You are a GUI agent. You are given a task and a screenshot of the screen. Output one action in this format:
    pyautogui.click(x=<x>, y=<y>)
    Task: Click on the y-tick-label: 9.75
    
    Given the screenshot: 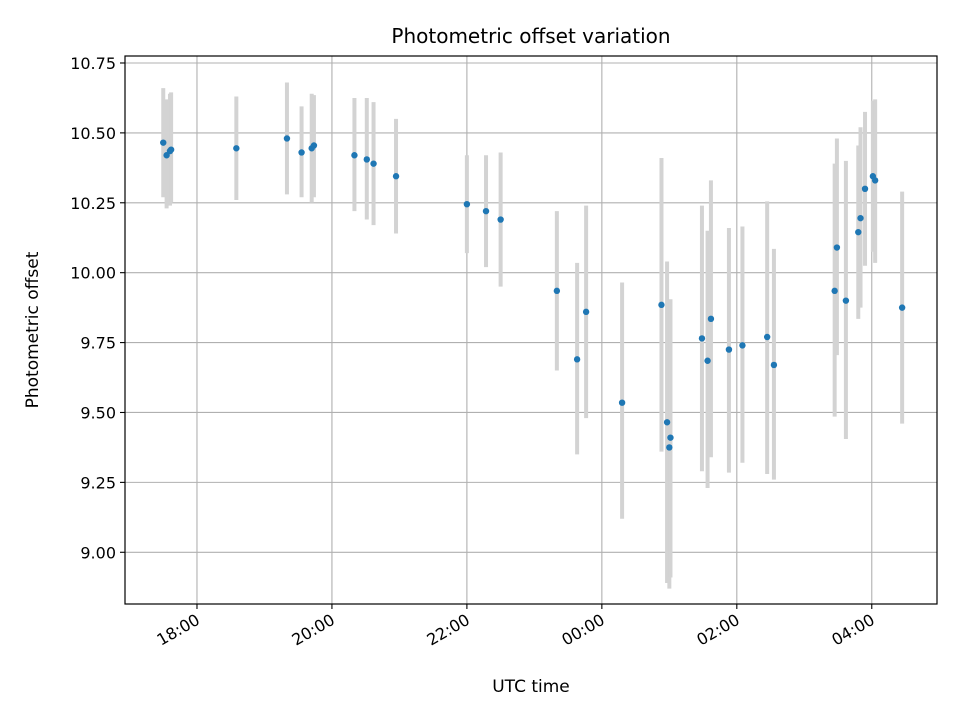 What is the action you would take?
    pyautogui.click(x=98, y=343)
    